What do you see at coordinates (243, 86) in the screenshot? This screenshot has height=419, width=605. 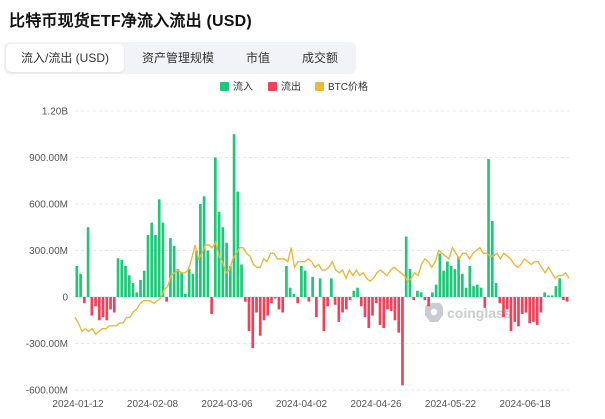 I see `legend-label-inflow: 流入` at bounding box center [243, 86].